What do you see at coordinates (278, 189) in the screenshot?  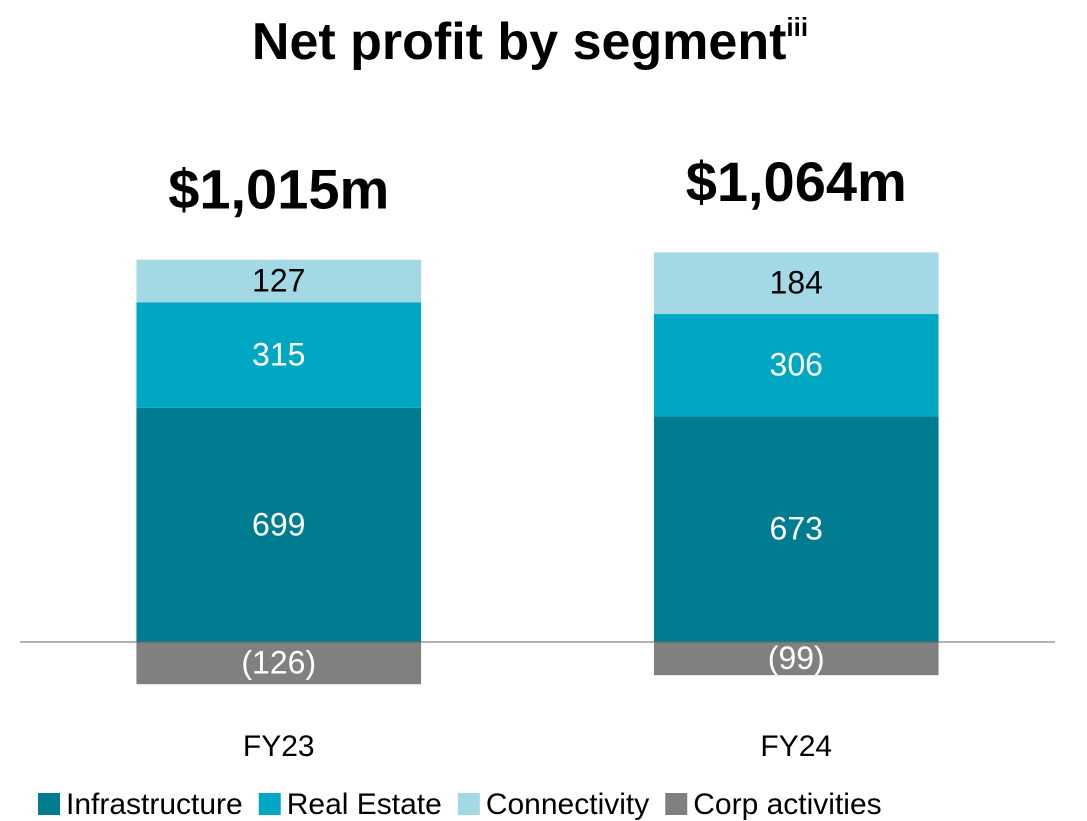 I see `total-label: $1,015m` at bounding box center [278, 189].